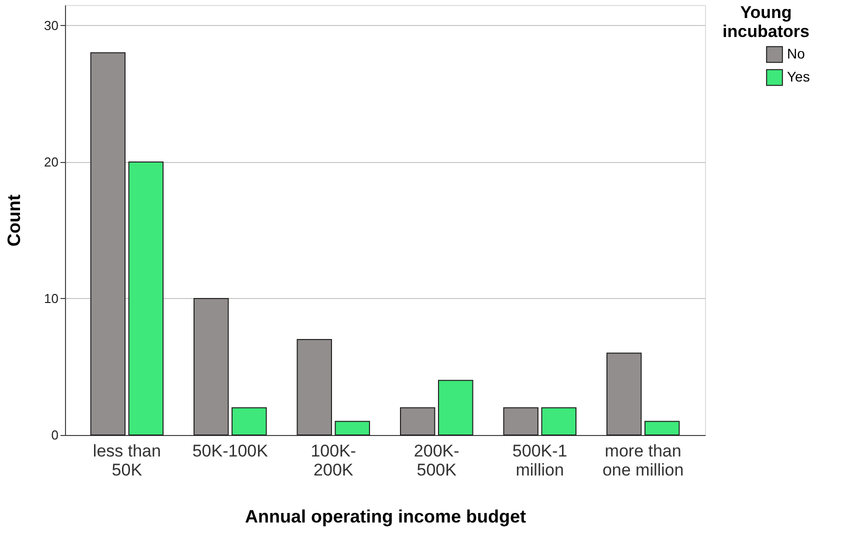 The height and width of the screenshot is (545, 843). Describe the element at coordinates (230, 451) in the screenshot. I see `x-tick-label: 50K-100K` at that location.